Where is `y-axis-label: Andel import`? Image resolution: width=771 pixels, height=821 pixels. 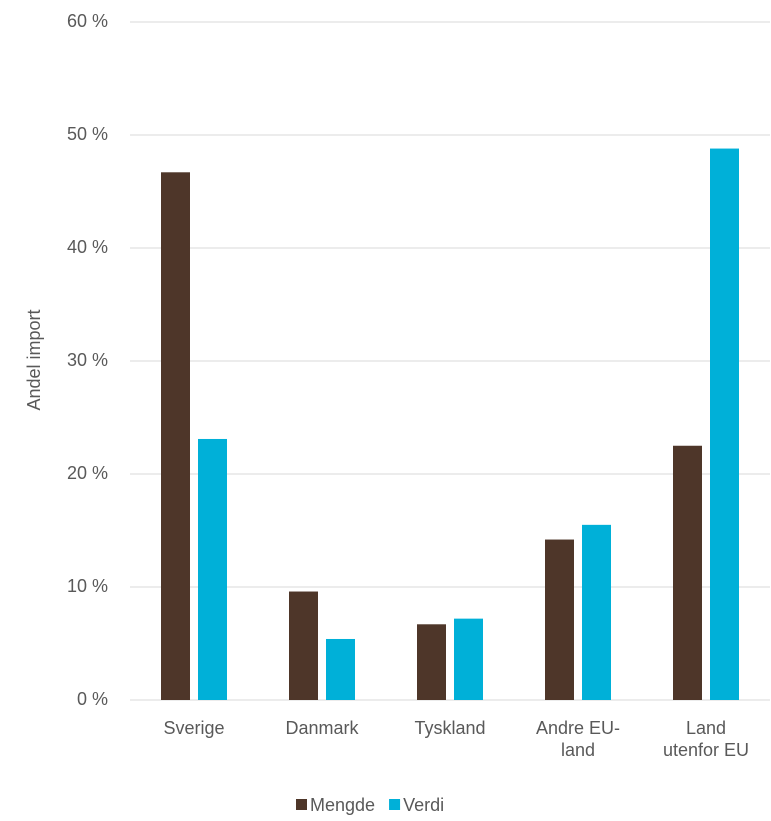 y-axis-label: Andel import is located at coordinates (34, 359).